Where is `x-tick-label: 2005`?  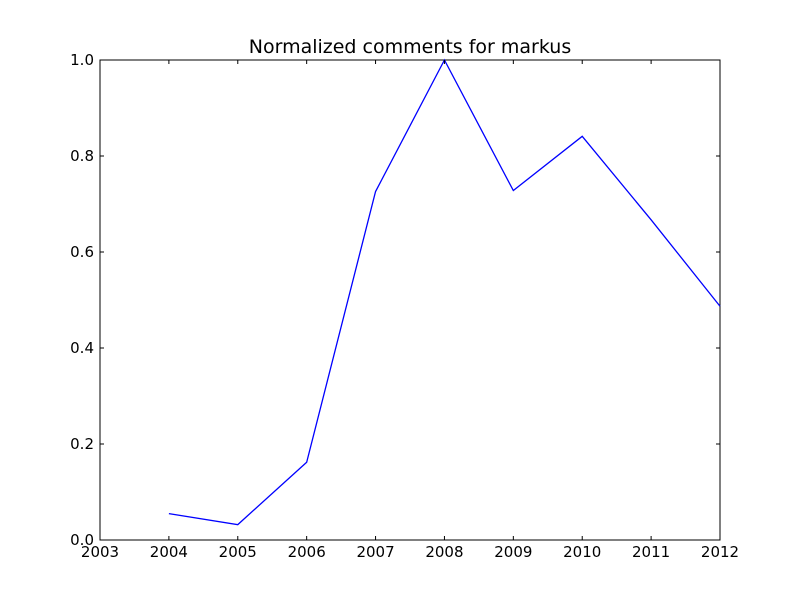 x-tick-label: 2005 is located at coordinates (238, 552).